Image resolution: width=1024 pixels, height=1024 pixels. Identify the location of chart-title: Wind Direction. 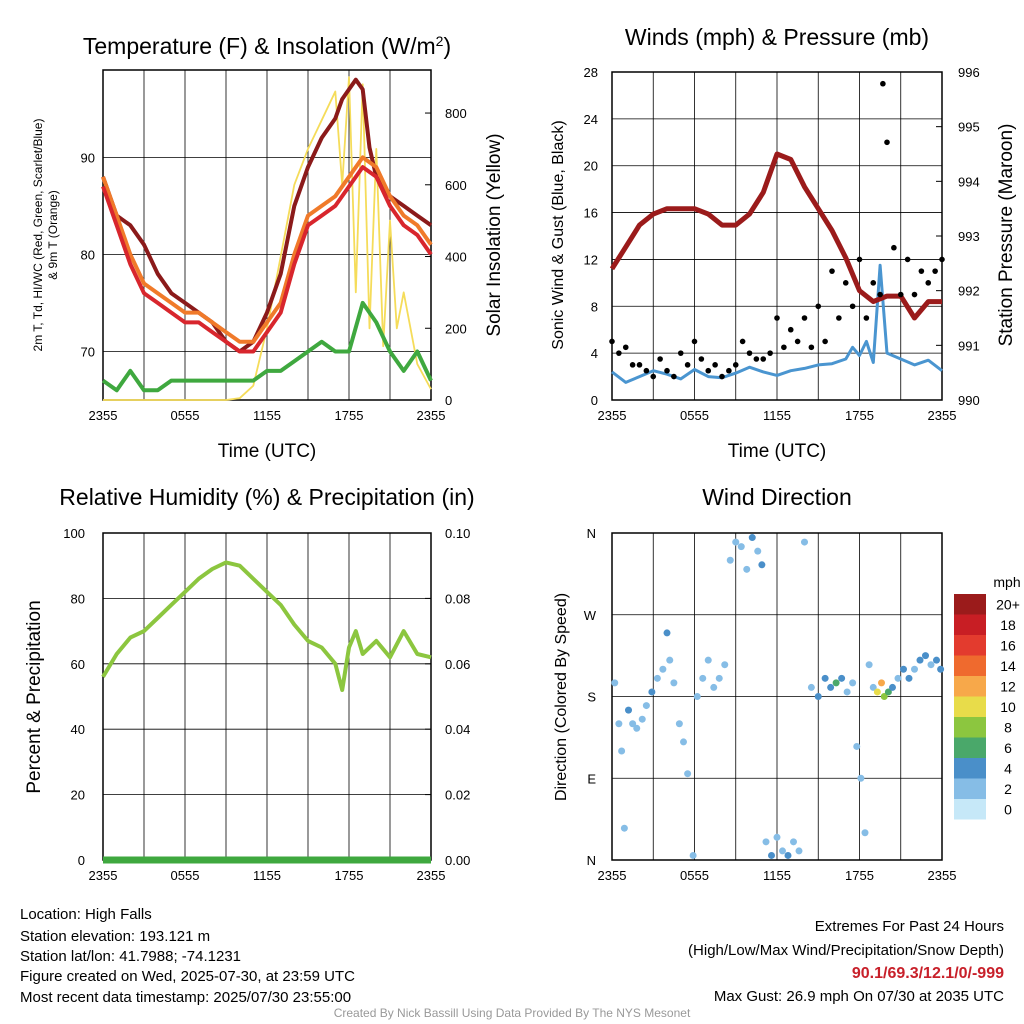
(777, 497).